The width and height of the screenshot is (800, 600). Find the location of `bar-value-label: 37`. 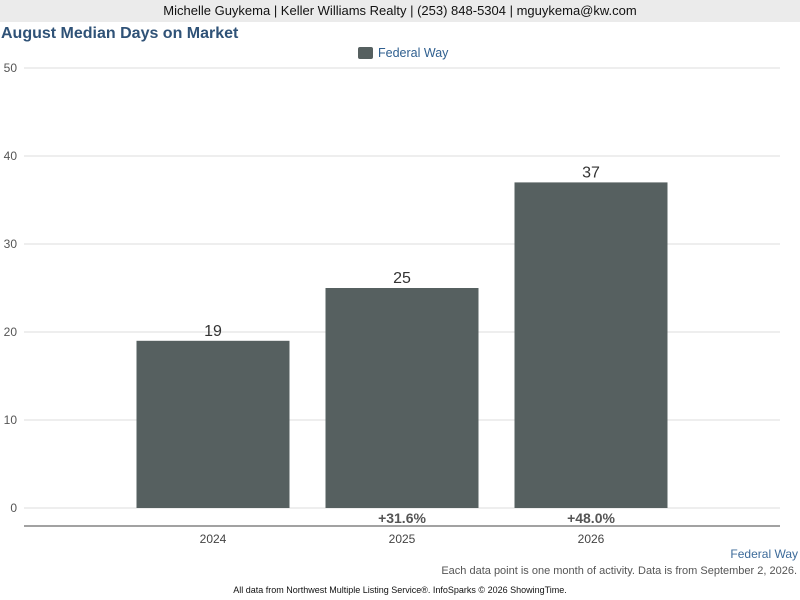

bar-value-label: 37 is located at coordinates (591, 172).